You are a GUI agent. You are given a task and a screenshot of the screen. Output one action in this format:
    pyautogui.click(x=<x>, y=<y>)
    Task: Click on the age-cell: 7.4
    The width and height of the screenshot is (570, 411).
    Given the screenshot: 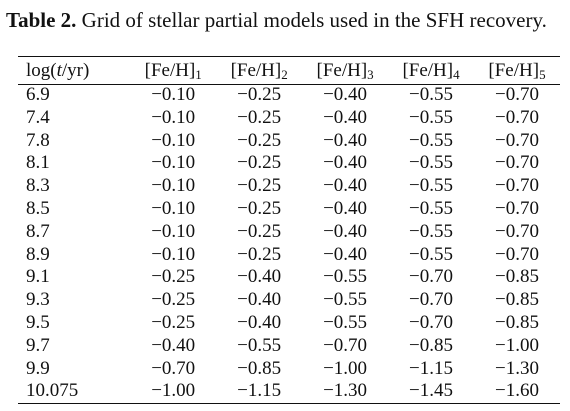 What is the action you would take?
    pyautogui.click(x=38, y=117)
    